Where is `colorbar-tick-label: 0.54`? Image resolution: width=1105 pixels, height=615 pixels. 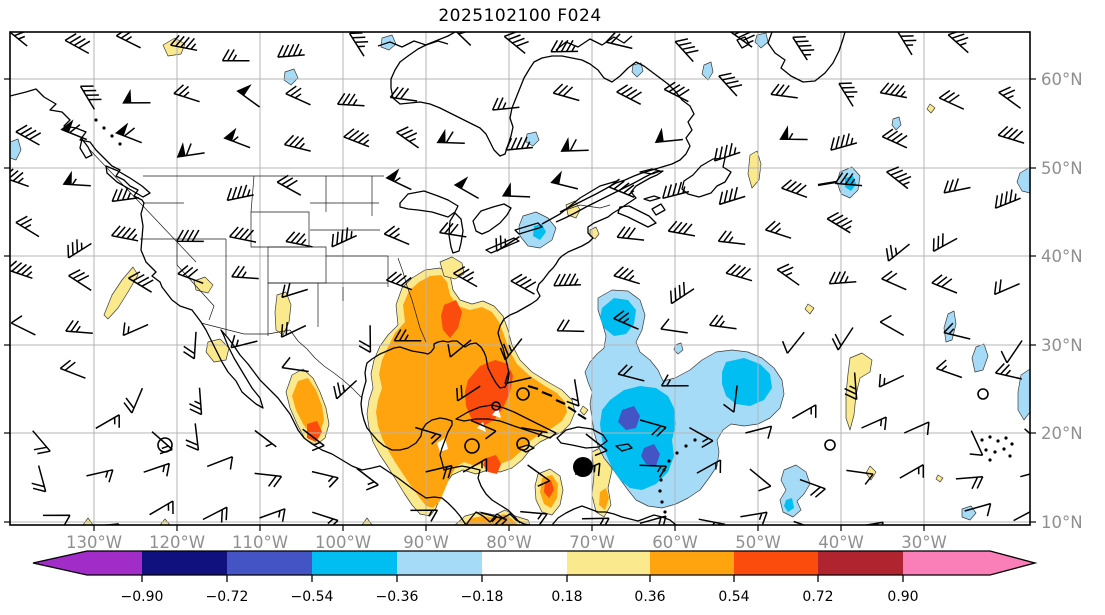
colorbar-tick-label: 0.54 is located at coordinates (733, 597).